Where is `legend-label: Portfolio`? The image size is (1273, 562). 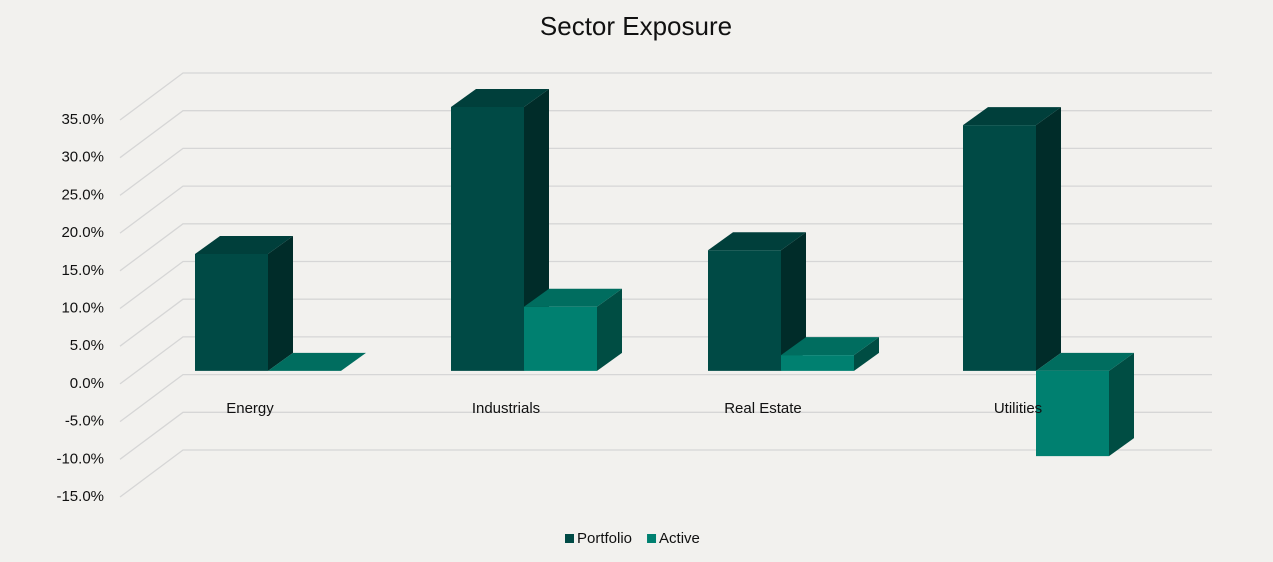
legend-label: Portfolio is located at coordinates (604, 538).